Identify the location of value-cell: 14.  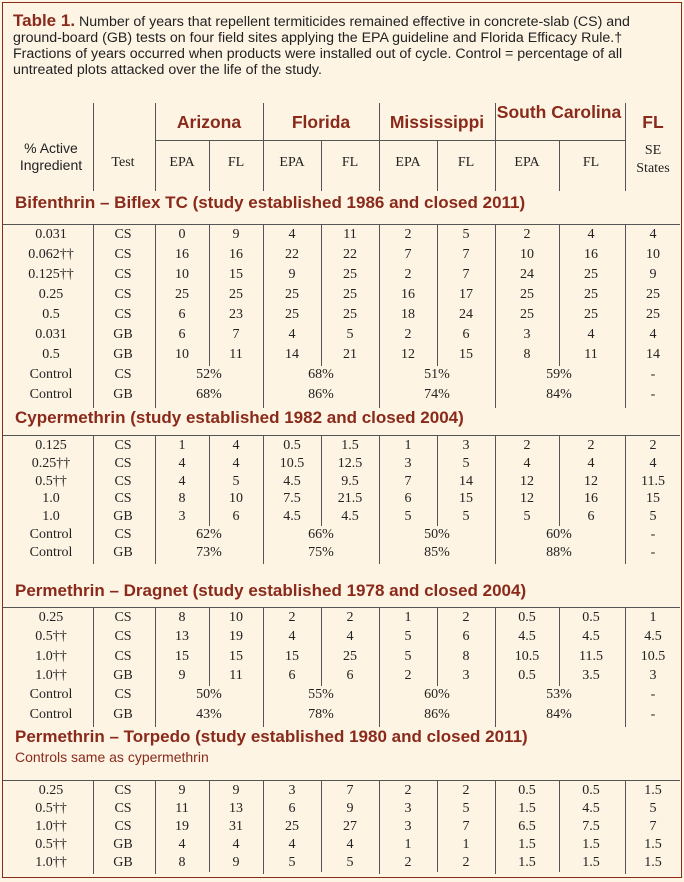
(292, 354).